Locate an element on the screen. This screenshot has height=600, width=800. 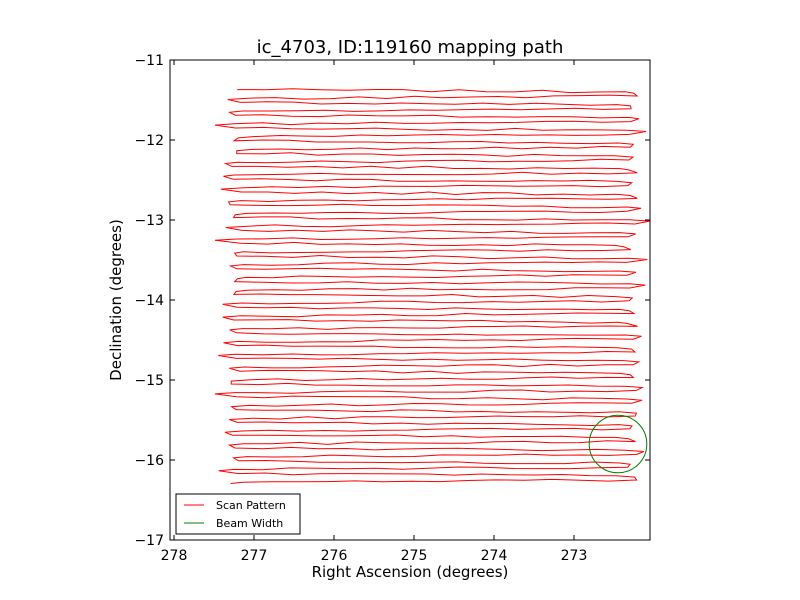
legend: Scan Pattern Beam Width is located at coordinates (238, 514).